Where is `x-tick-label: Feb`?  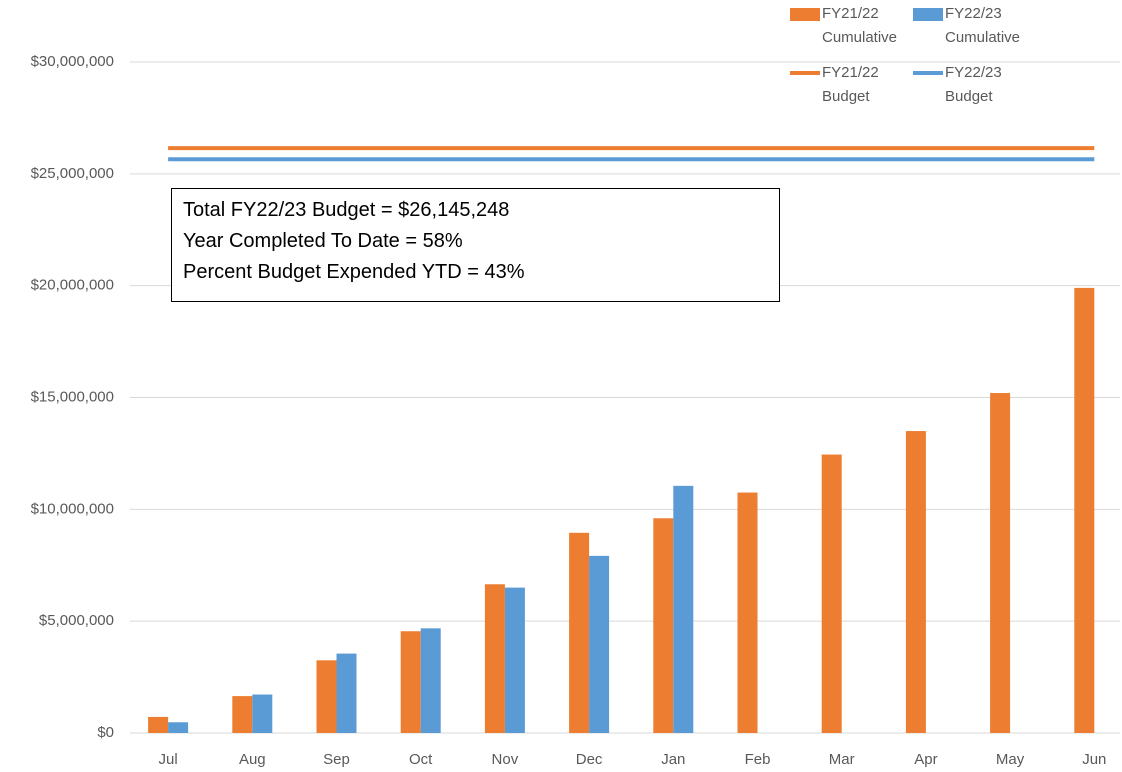 x-tick-label: Feb is located at coordinates (758, 759).